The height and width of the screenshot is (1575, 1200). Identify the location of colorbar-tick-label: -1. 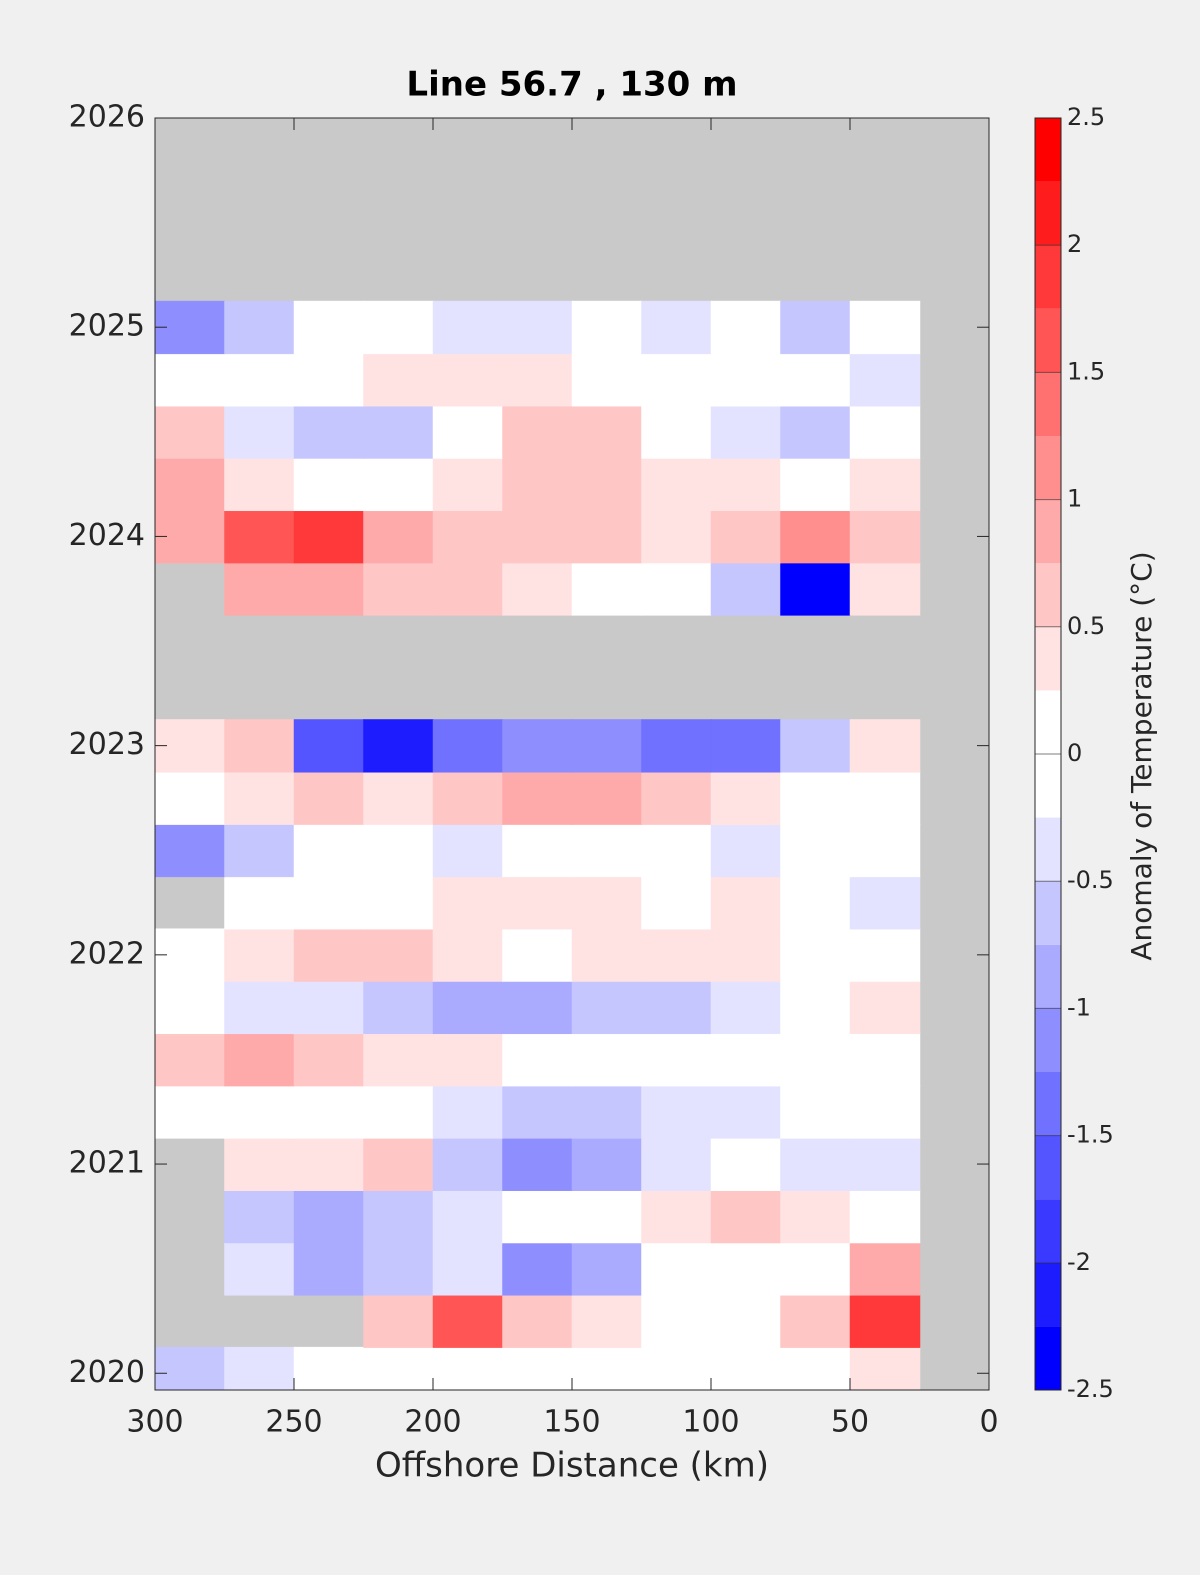
(1079, 1007).